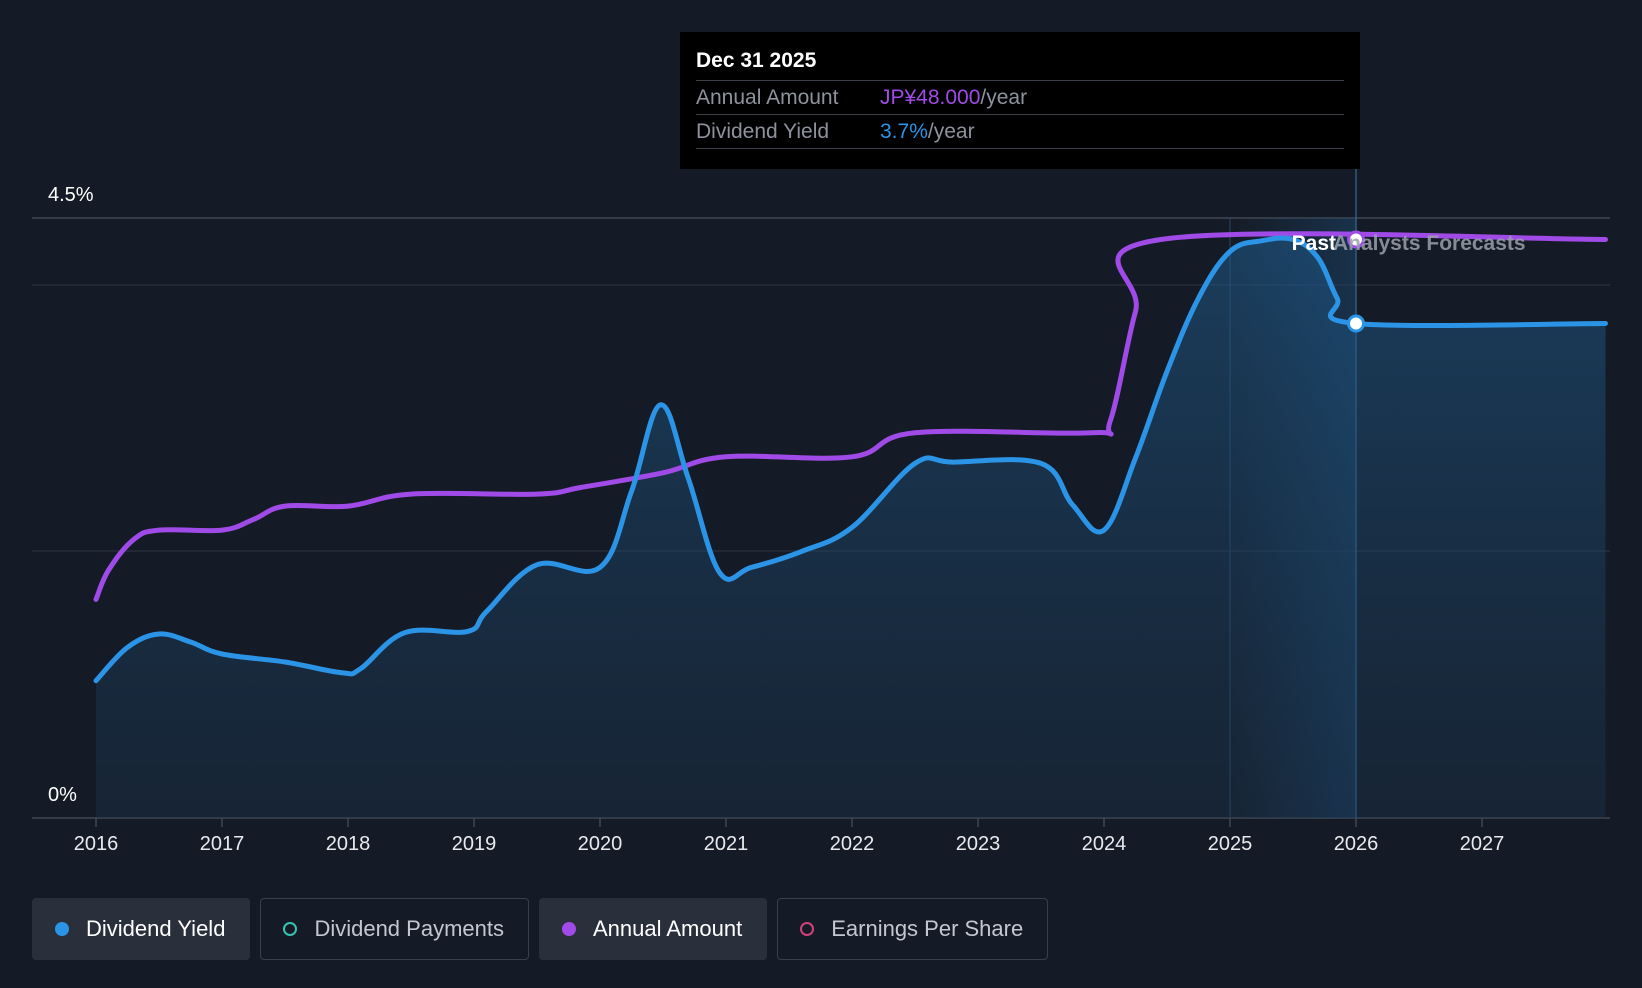  Describe the element at coordinates (474, 844) in the screenshot. I see `x-tick-label: 2019` at that location.